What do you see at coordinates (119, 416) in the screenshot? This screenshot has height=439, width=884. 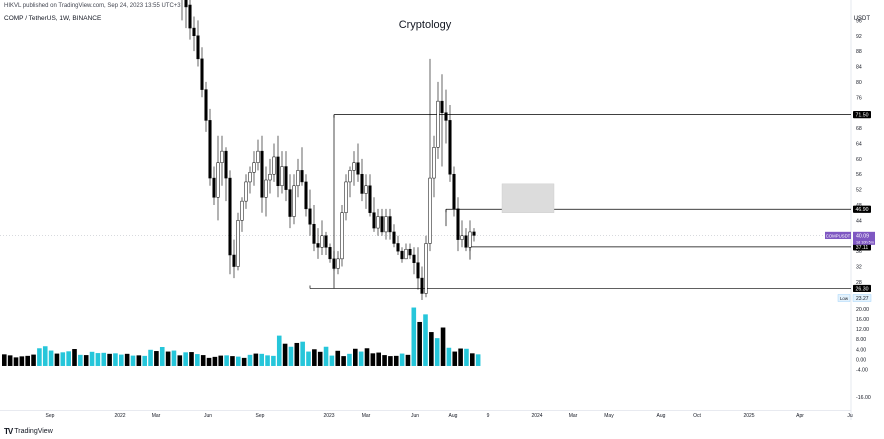 I see `time-tick-label: 2022` at bounding box center [119, 416].